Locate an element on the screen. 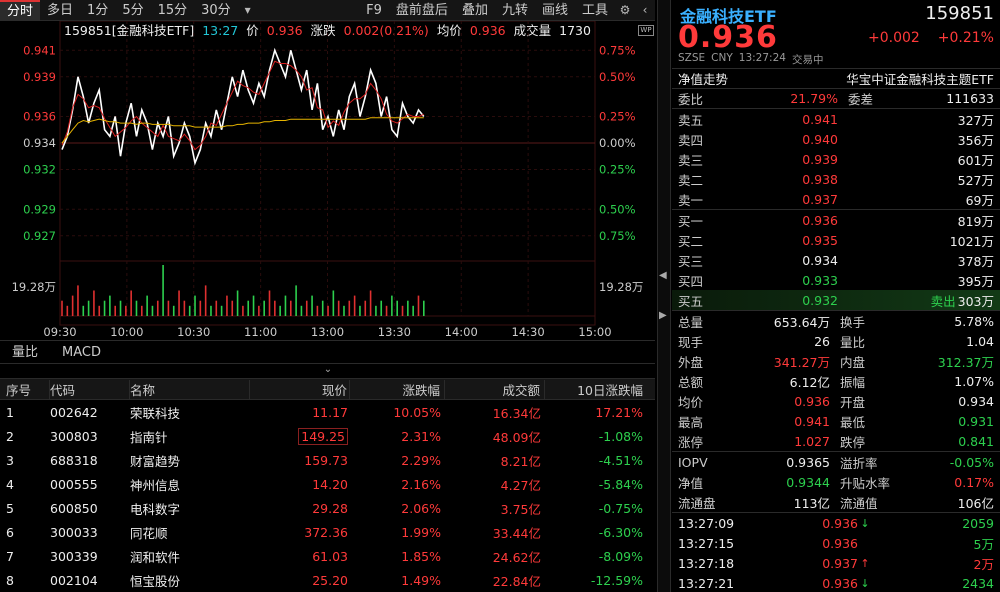  table-cell-5: 33.44亿 is located at coordinates (516, 533).